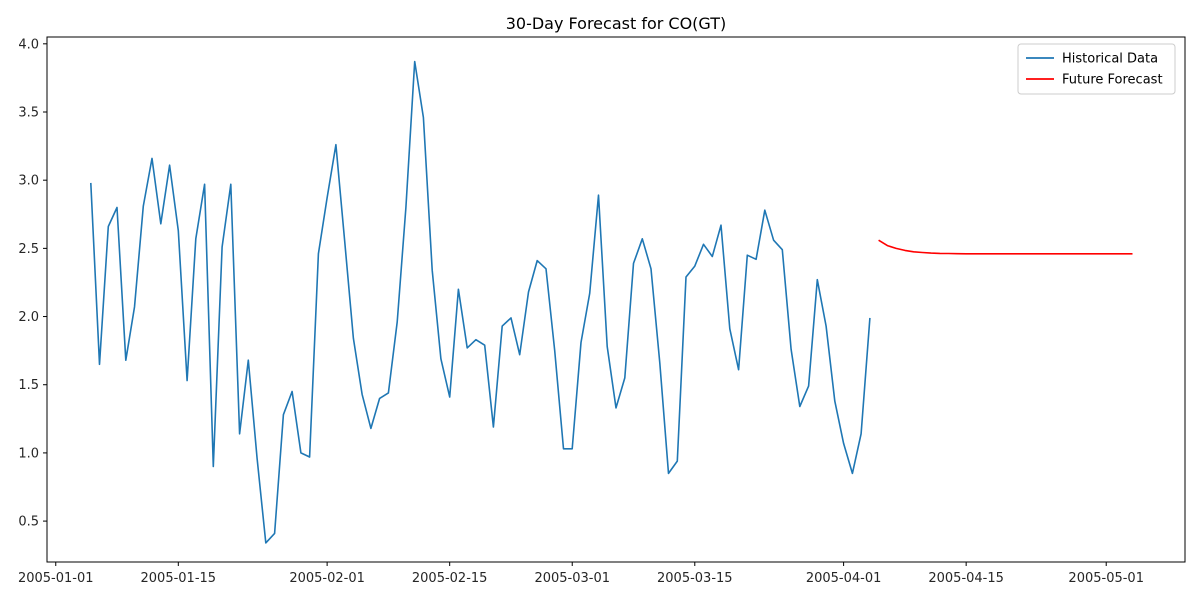 The width and height of the screenshot is (1200, 600). What do you see at coordinates (28, 181) in the screenshot?
I see `y-tick-label: 3.0` at bounding box center [28, 181].